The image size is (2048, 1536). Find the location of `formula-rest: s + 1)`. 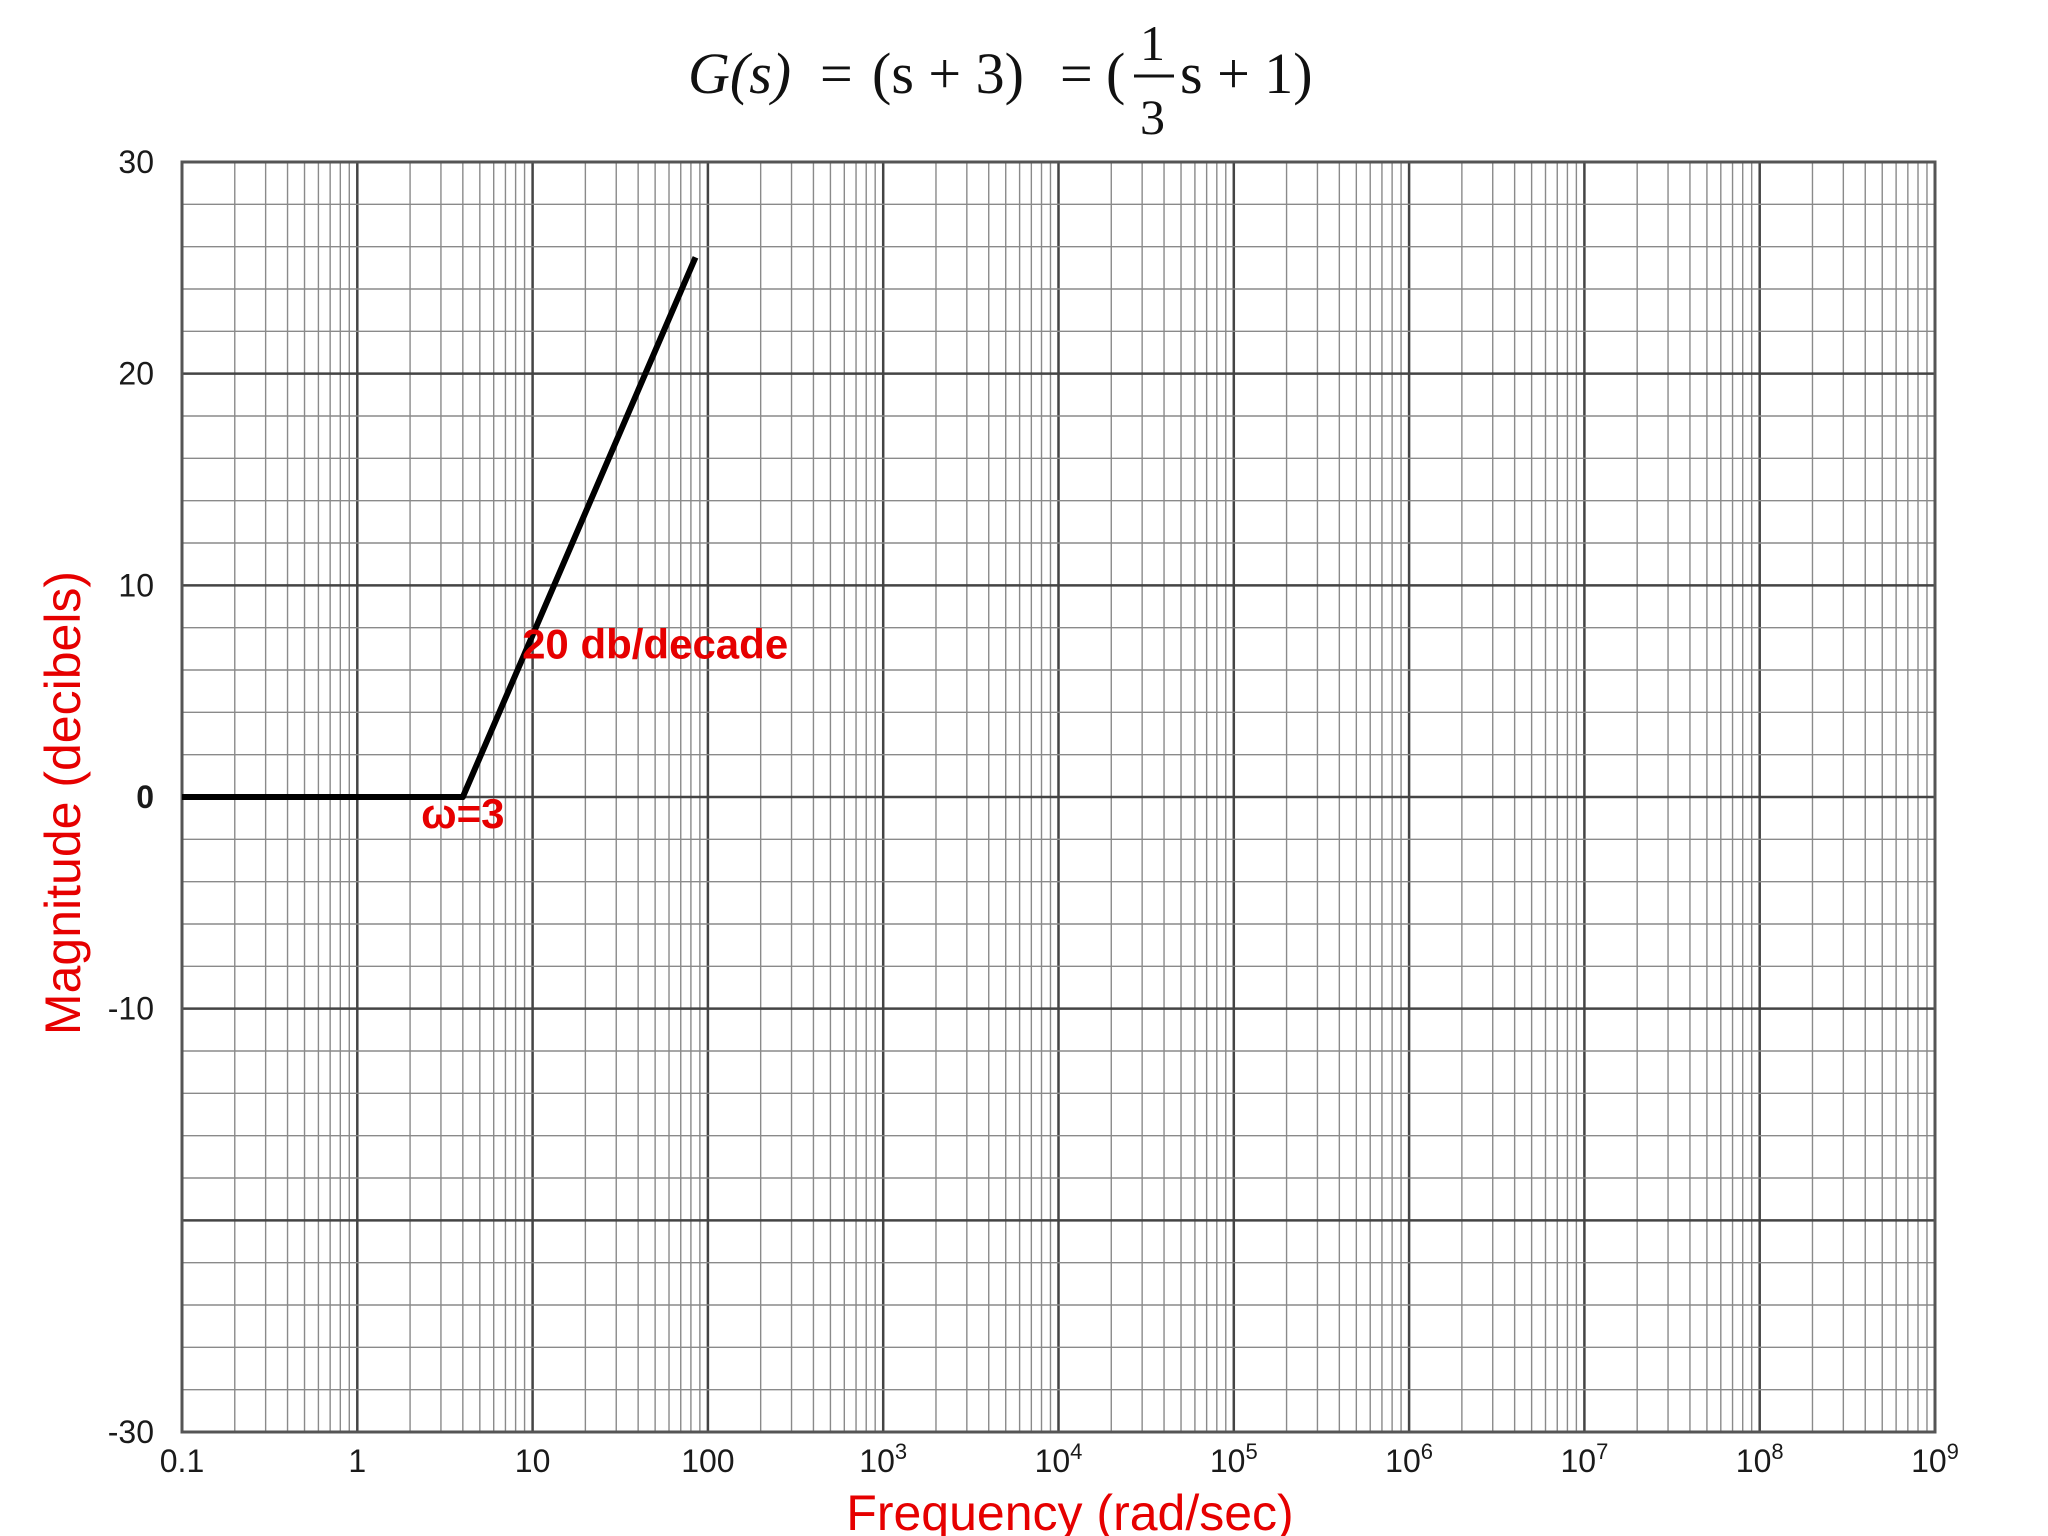

formula-rest: s + 1) is located at coordinates (1246, 73).